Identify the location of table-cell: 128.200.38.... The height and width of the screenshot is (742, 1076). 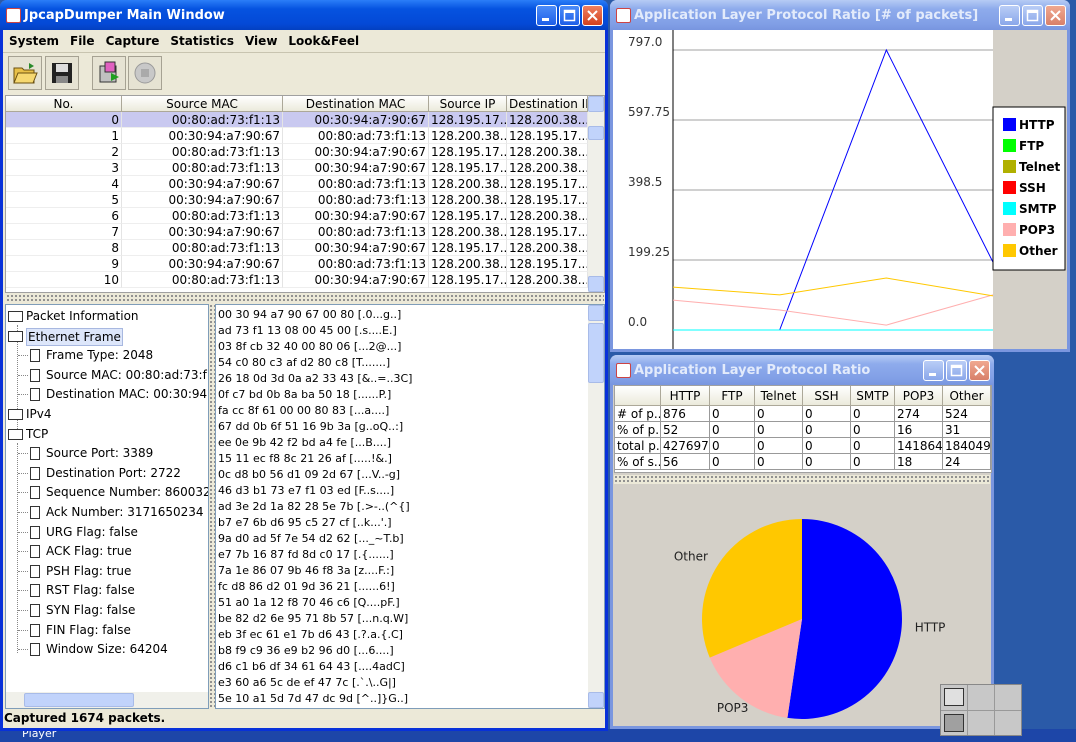
(468, 232).